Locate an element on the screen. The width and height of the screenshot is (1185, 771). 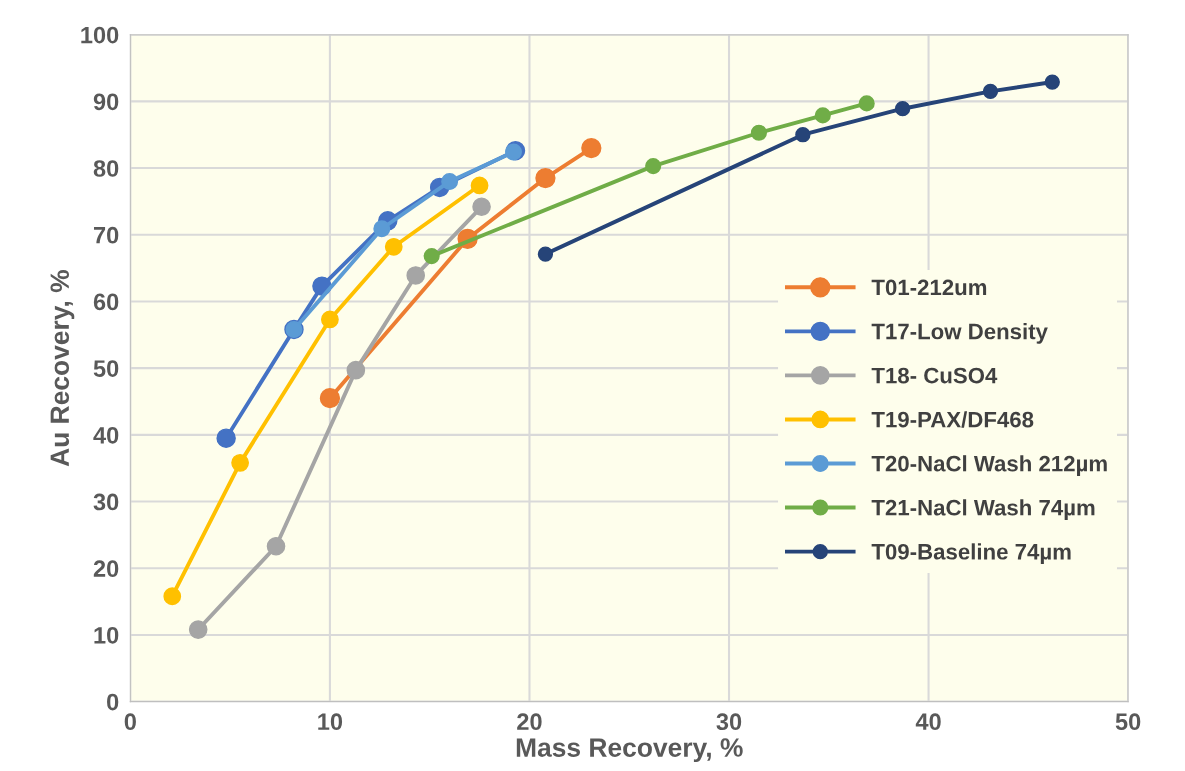
y-tick-label: 100 is located at coordinates (100, 35).